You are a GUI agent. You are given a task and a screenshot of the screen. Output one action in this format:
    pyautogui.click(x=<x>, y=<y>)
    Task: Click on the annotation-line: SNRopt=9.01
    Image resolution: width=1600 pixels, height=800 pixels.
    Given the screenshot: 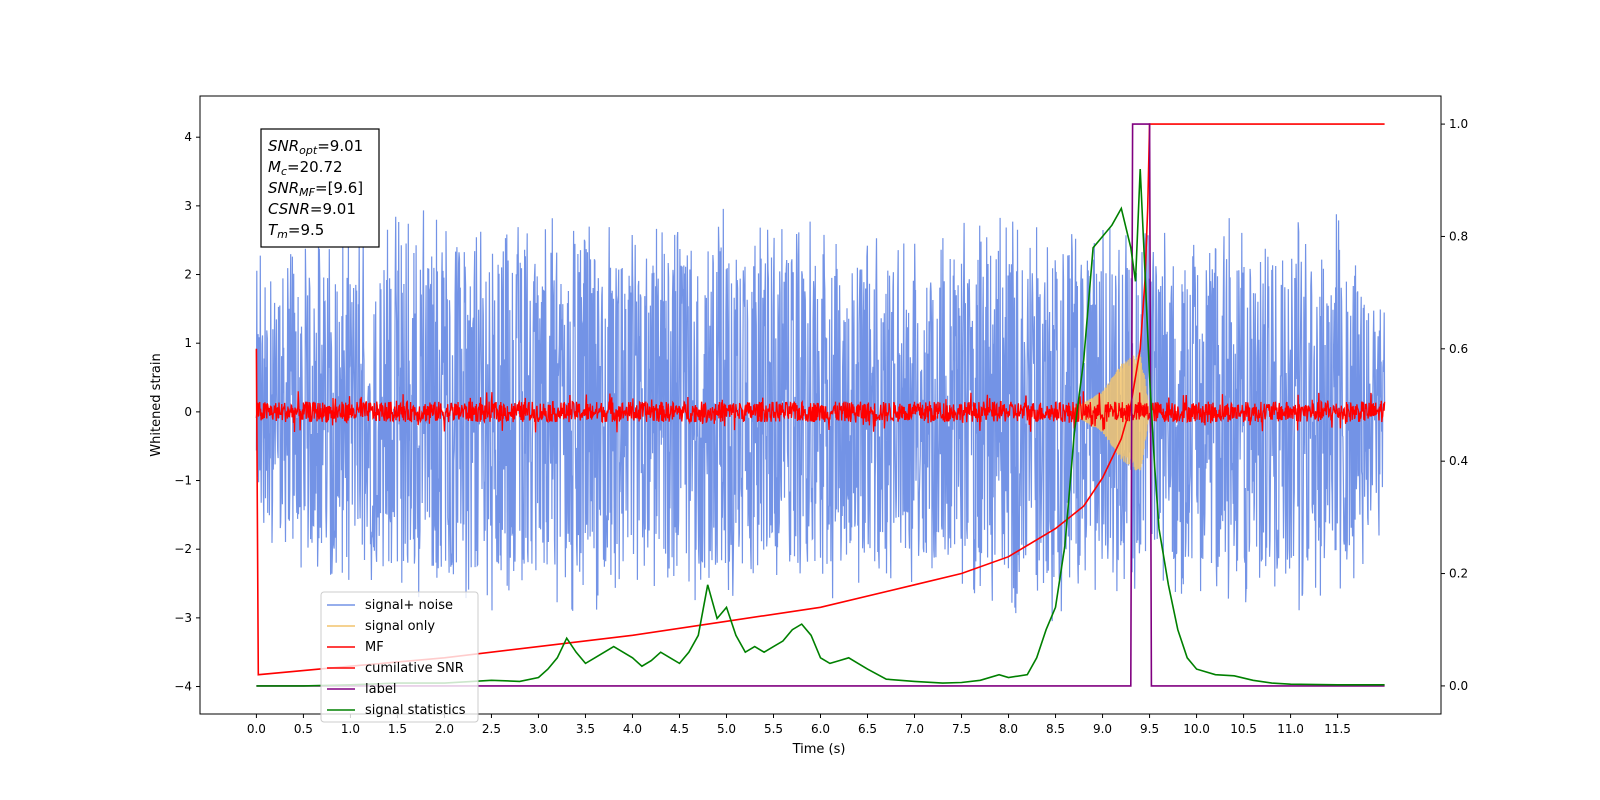 What is the action you would take?
    pyautogui.click(x=315, y=147)
    